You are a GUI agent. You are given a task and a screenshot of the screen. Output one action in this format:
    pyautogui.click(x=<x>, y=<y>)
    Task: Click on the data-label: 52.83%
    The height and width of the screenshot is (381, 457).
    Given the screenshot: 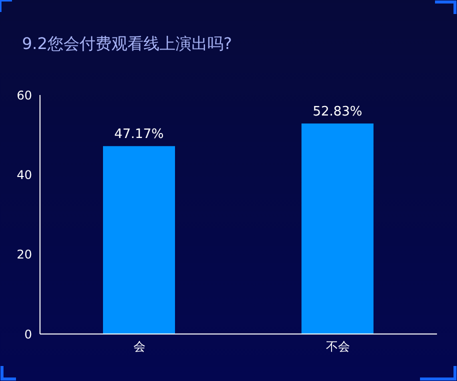 What is the action you would take?
    pyautogui.click(x=337, y=112)
    